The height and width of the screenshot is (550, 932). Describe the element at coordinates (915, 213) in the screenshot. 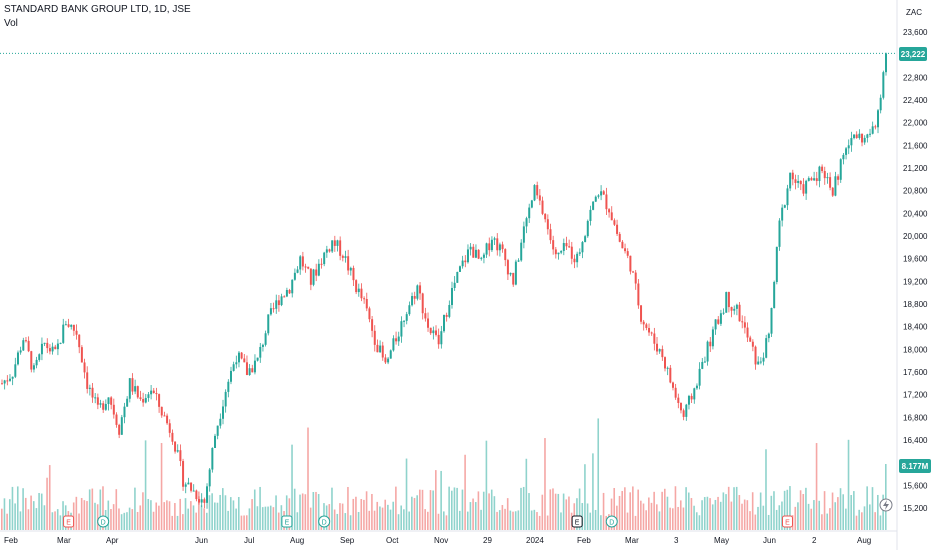

I see `price-tick-label: 20,400` at that location.